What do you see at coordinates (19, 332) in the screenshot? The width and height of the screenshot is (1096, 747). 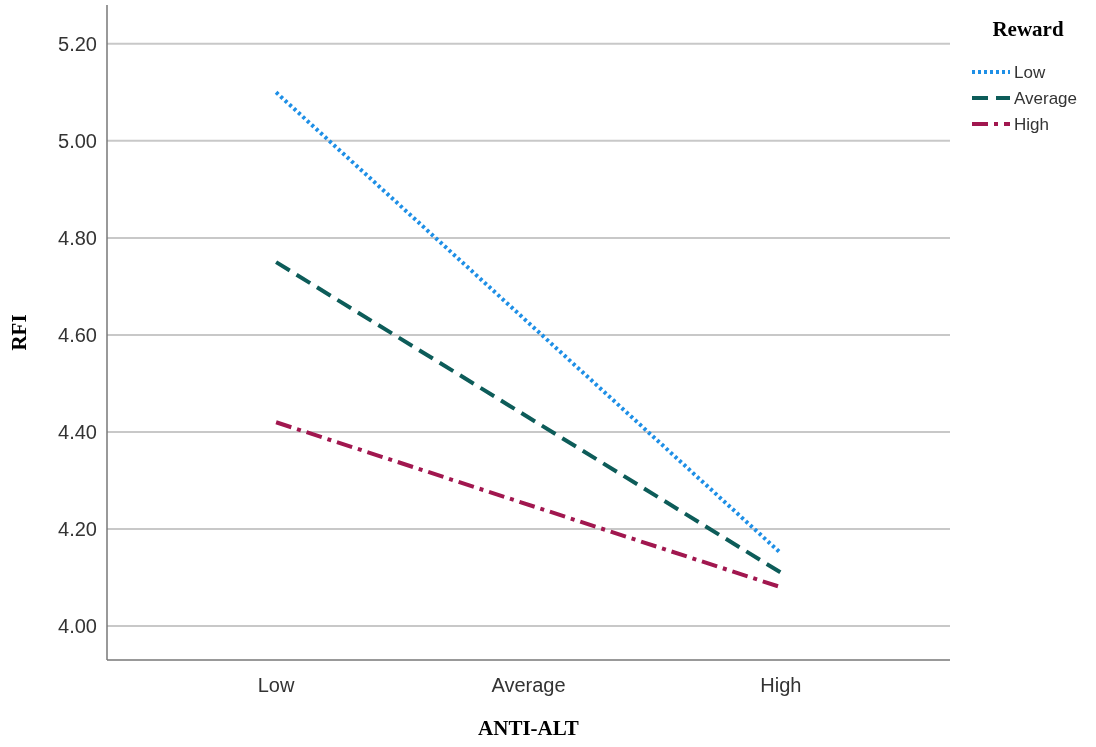 I see `y-axis-title: RFI` at bounding box center [19, 332].